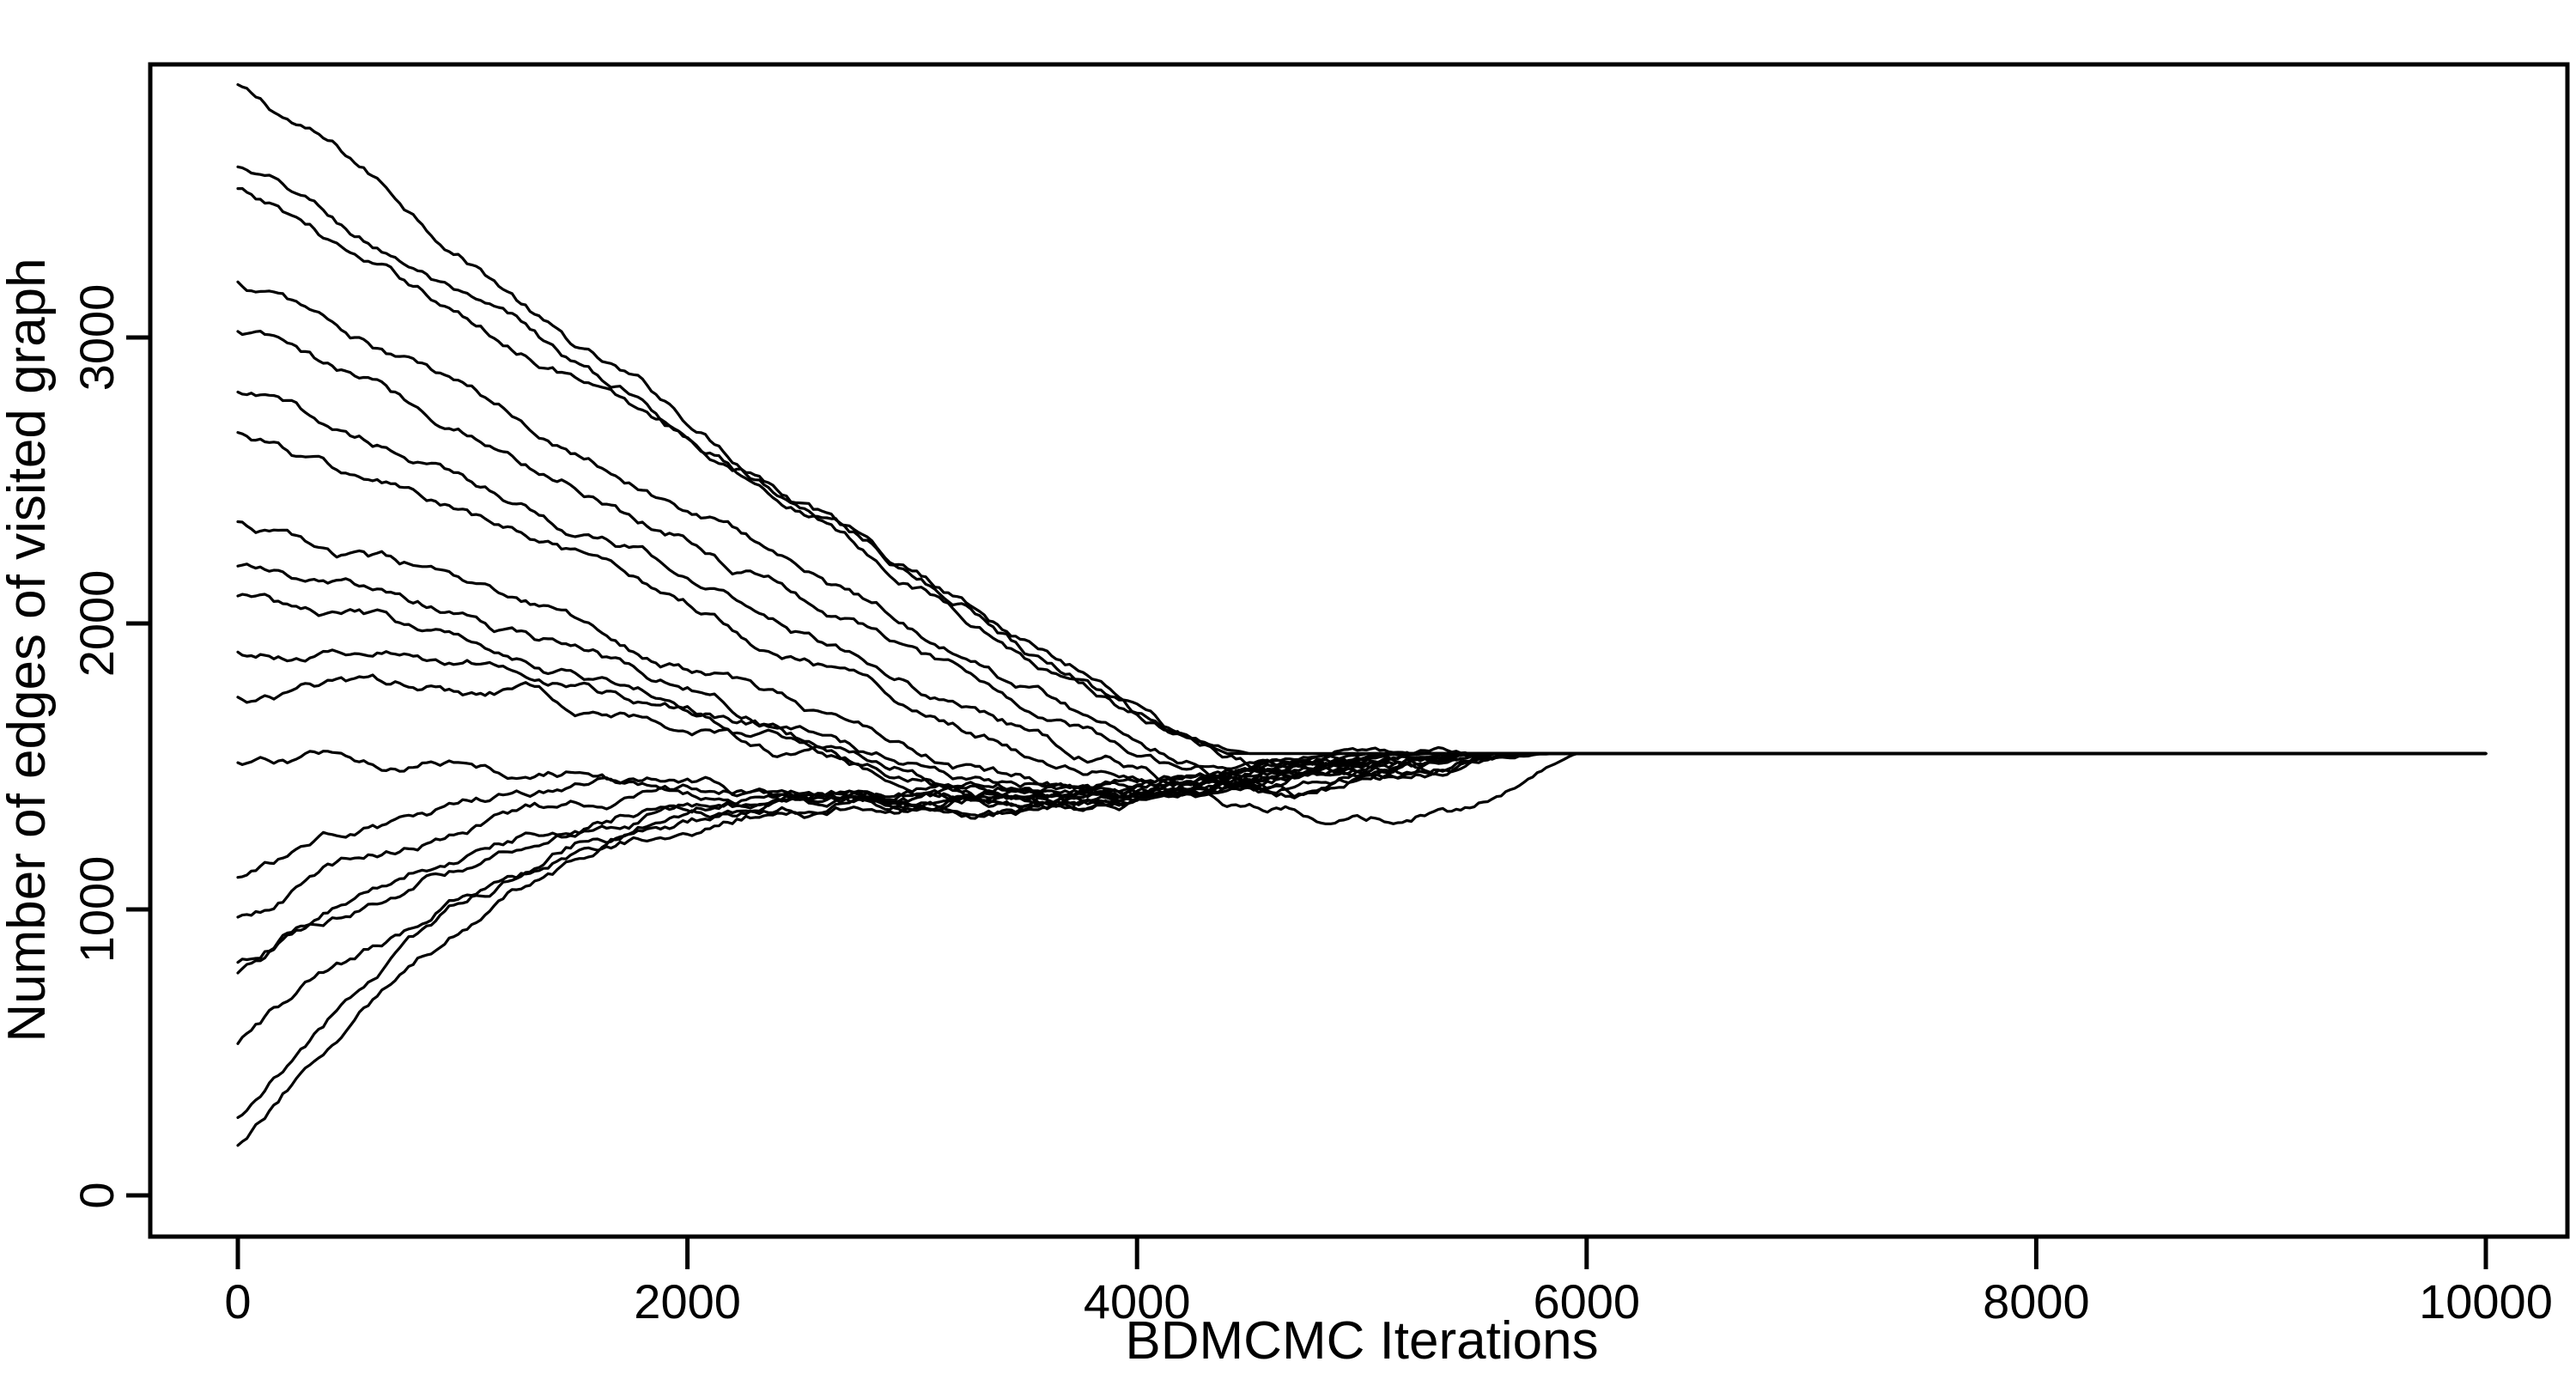  What do you see at coordinates (1362, 742) in the screenshot?
I see `trace-12-line` at bounding box center [1362, 742].